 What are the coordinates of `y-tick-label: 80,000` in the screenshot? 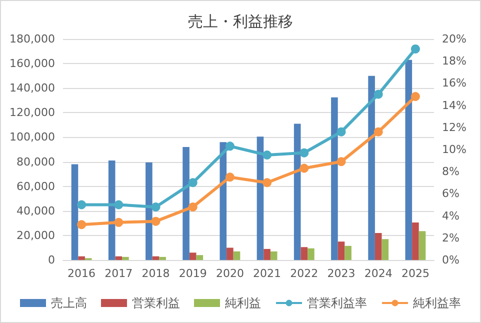 It's located at (35, 161).